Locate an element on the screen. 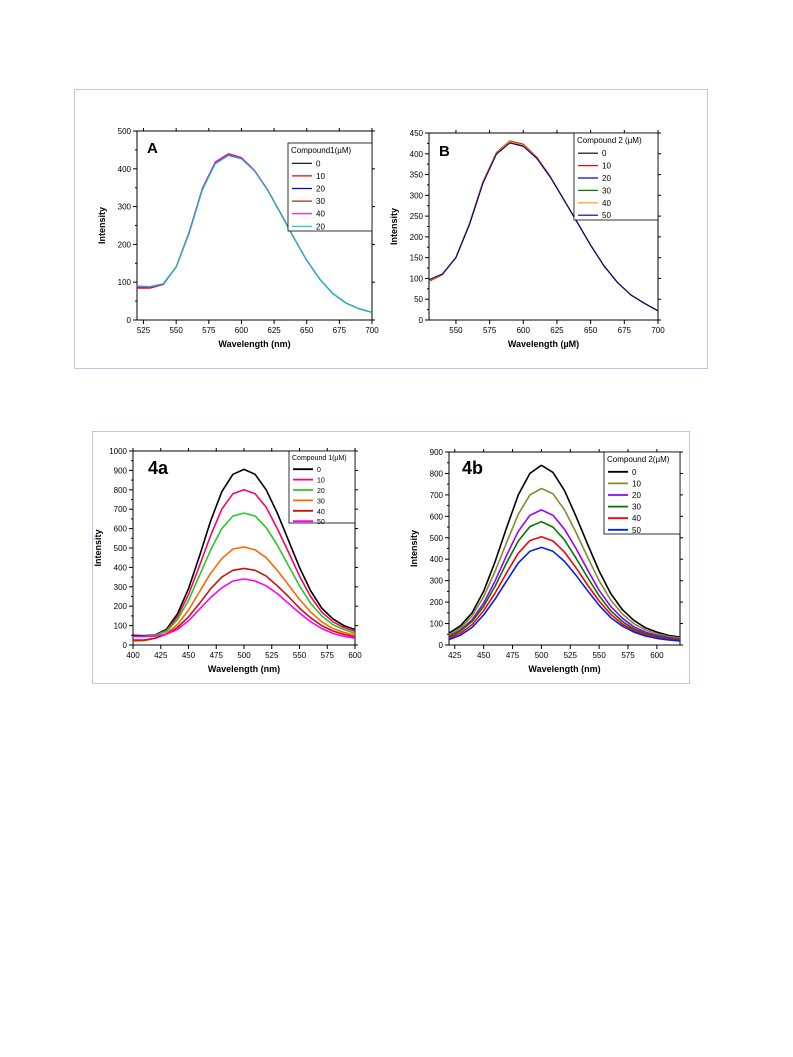 Image resolution: width=793 pixels, height=1057 pixels. y-tick-label: 1000 is located at coordinates (118, 451).